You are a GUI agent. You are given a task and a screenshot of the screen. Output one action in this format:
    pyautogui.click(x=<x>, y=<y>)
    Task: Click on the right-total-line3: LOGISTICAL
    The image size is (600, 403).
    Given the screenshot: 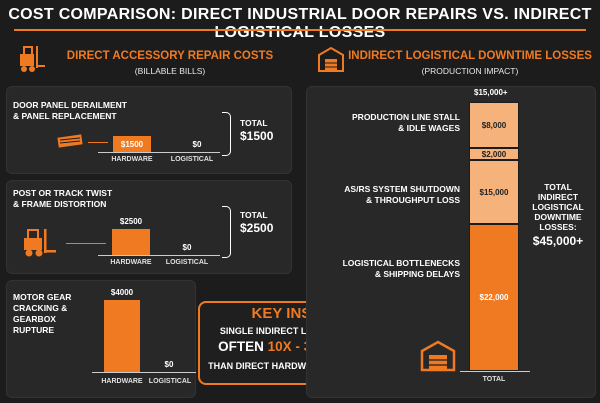 What is the action you would take?
    pyautogui.click(x=558, y=207)
    